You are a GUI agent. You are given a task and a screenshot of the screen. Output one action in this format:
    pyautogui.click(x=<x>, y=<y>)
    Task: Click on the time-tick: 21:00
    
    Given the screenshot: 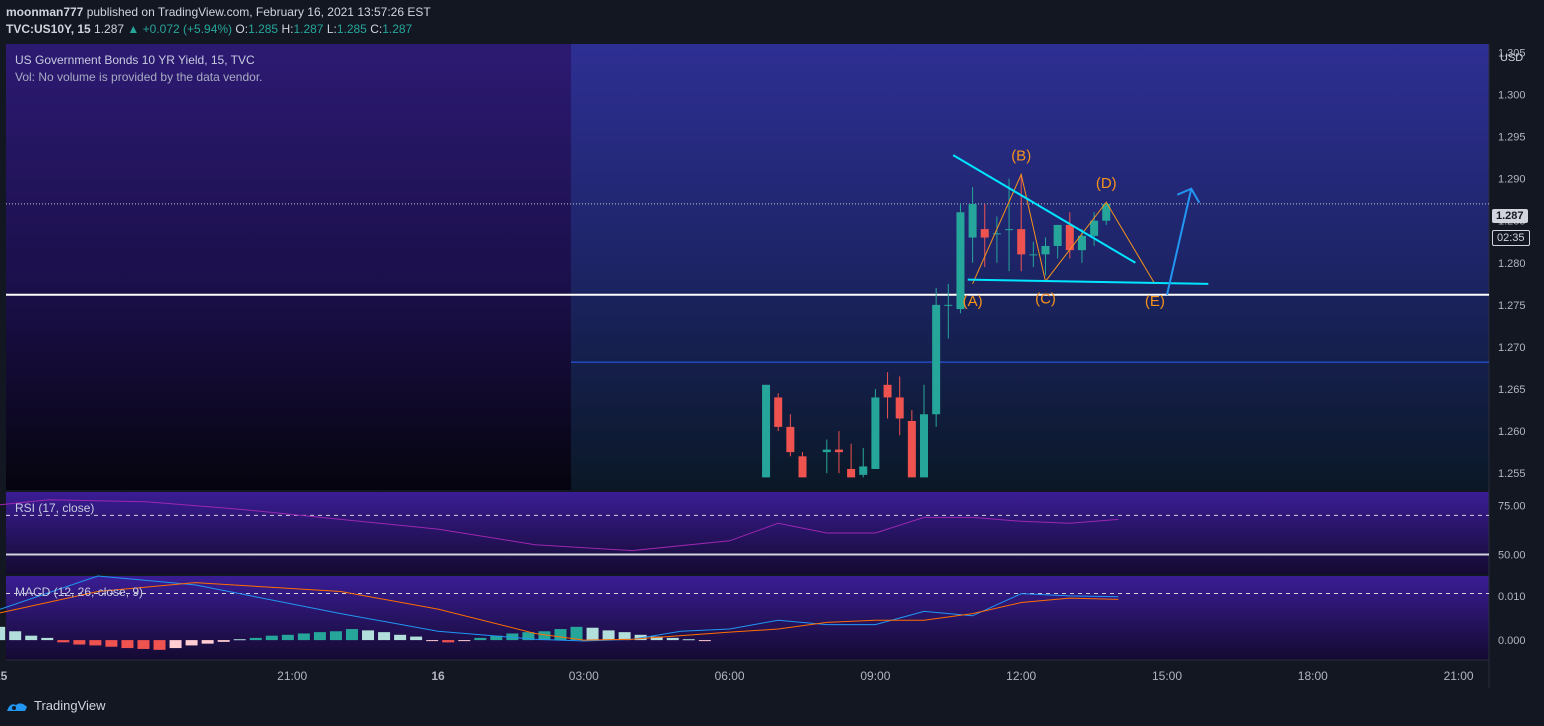 What is the action you would take?
    pyautogui.click(x=292, y=676)
    